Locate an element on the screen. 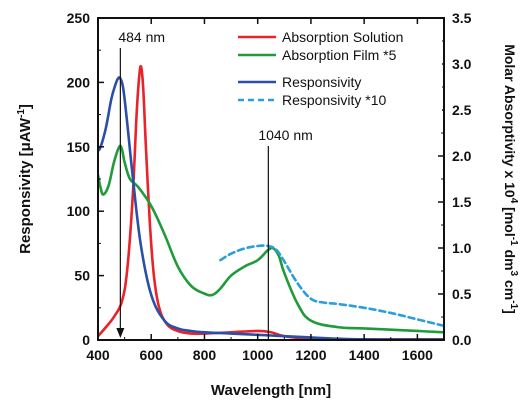  y-right-tick-label: 2.0 is located at coordinates (462, 156).